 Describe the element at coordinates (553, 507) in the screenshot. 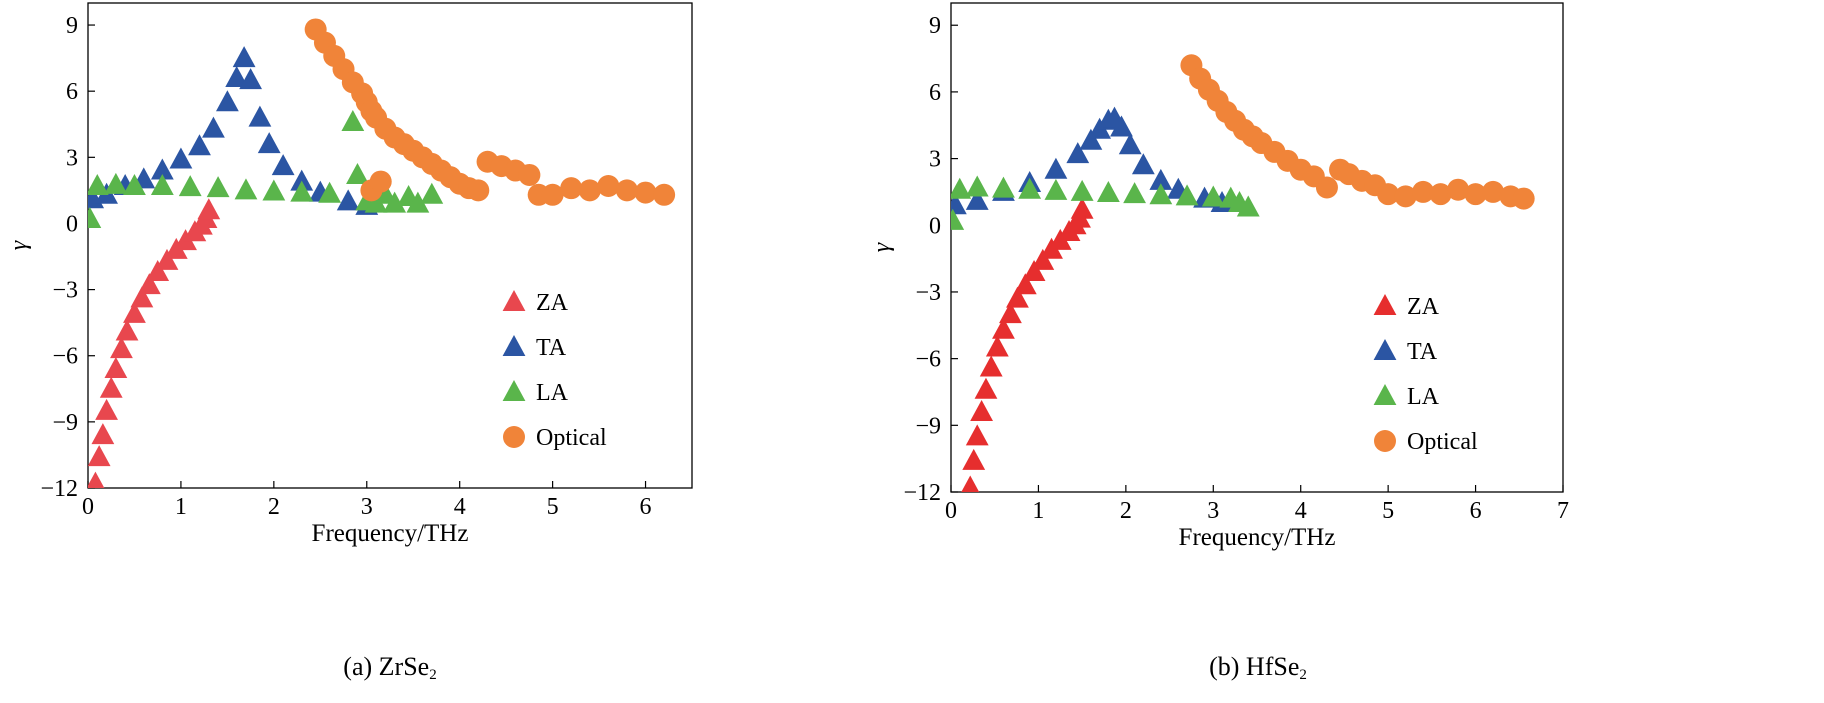

I see `chart-a-x-tick-label: 5` at that location.